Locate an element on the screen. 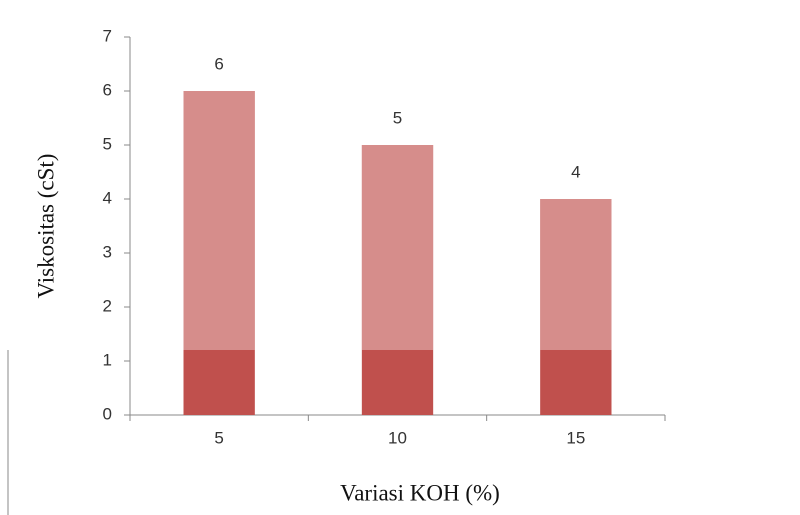  y-axis-label: Viskositas (cSt) is located at coordinates (45, 226).